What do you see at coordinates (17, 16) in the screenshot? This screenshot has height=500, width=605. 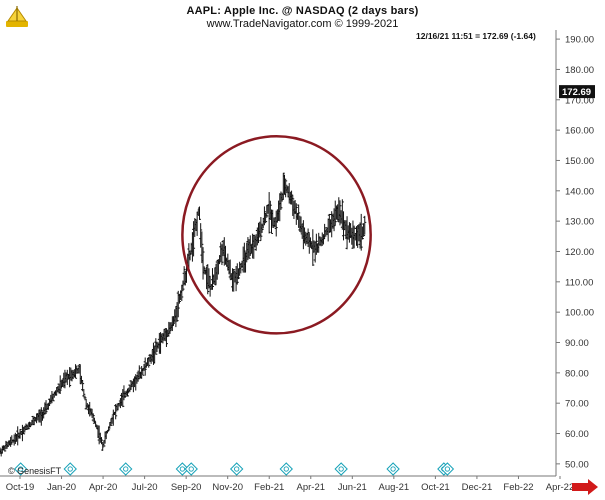 I see `trade-navigator-logo-icon` at bounding box center [17, 16].